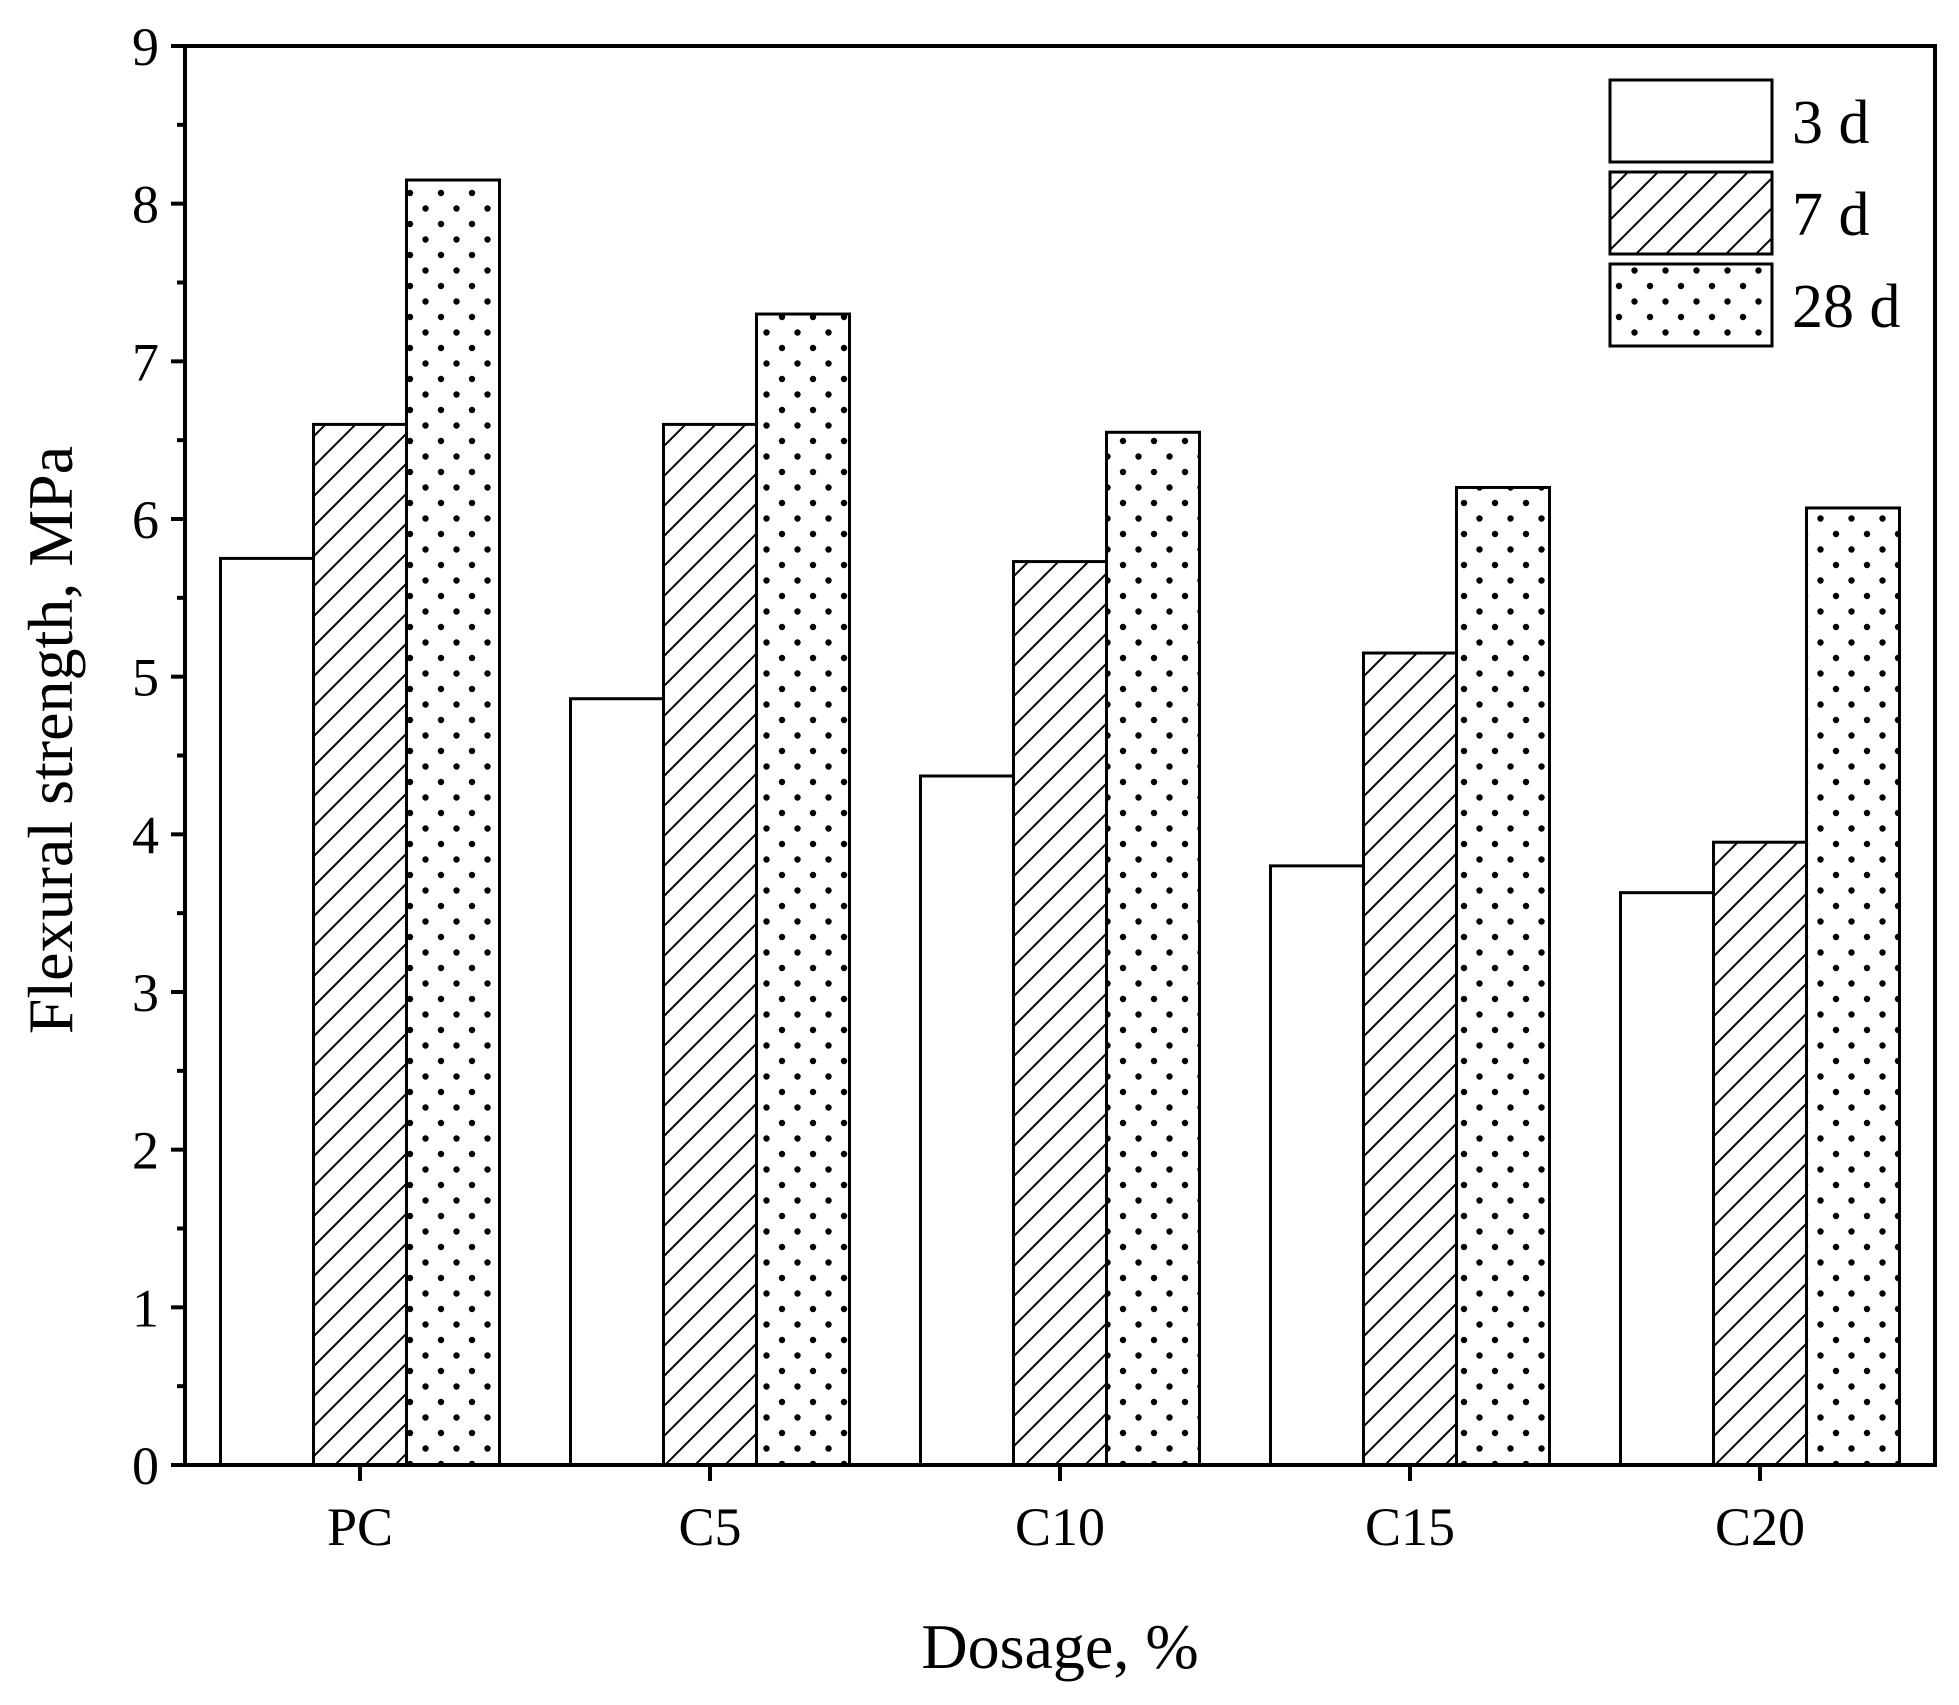 The height and width of the screenshot is (1705, 1959). I want to click on legend-label-28d: 28 d, so click(1846, 307).